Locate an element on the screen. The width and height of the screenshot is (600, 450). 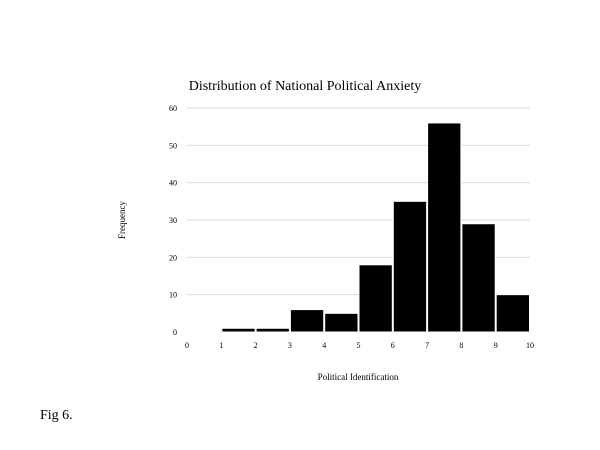
y-tick-labels: 0 10 20 30 40 50 60 is located at coordinates (173, 220).